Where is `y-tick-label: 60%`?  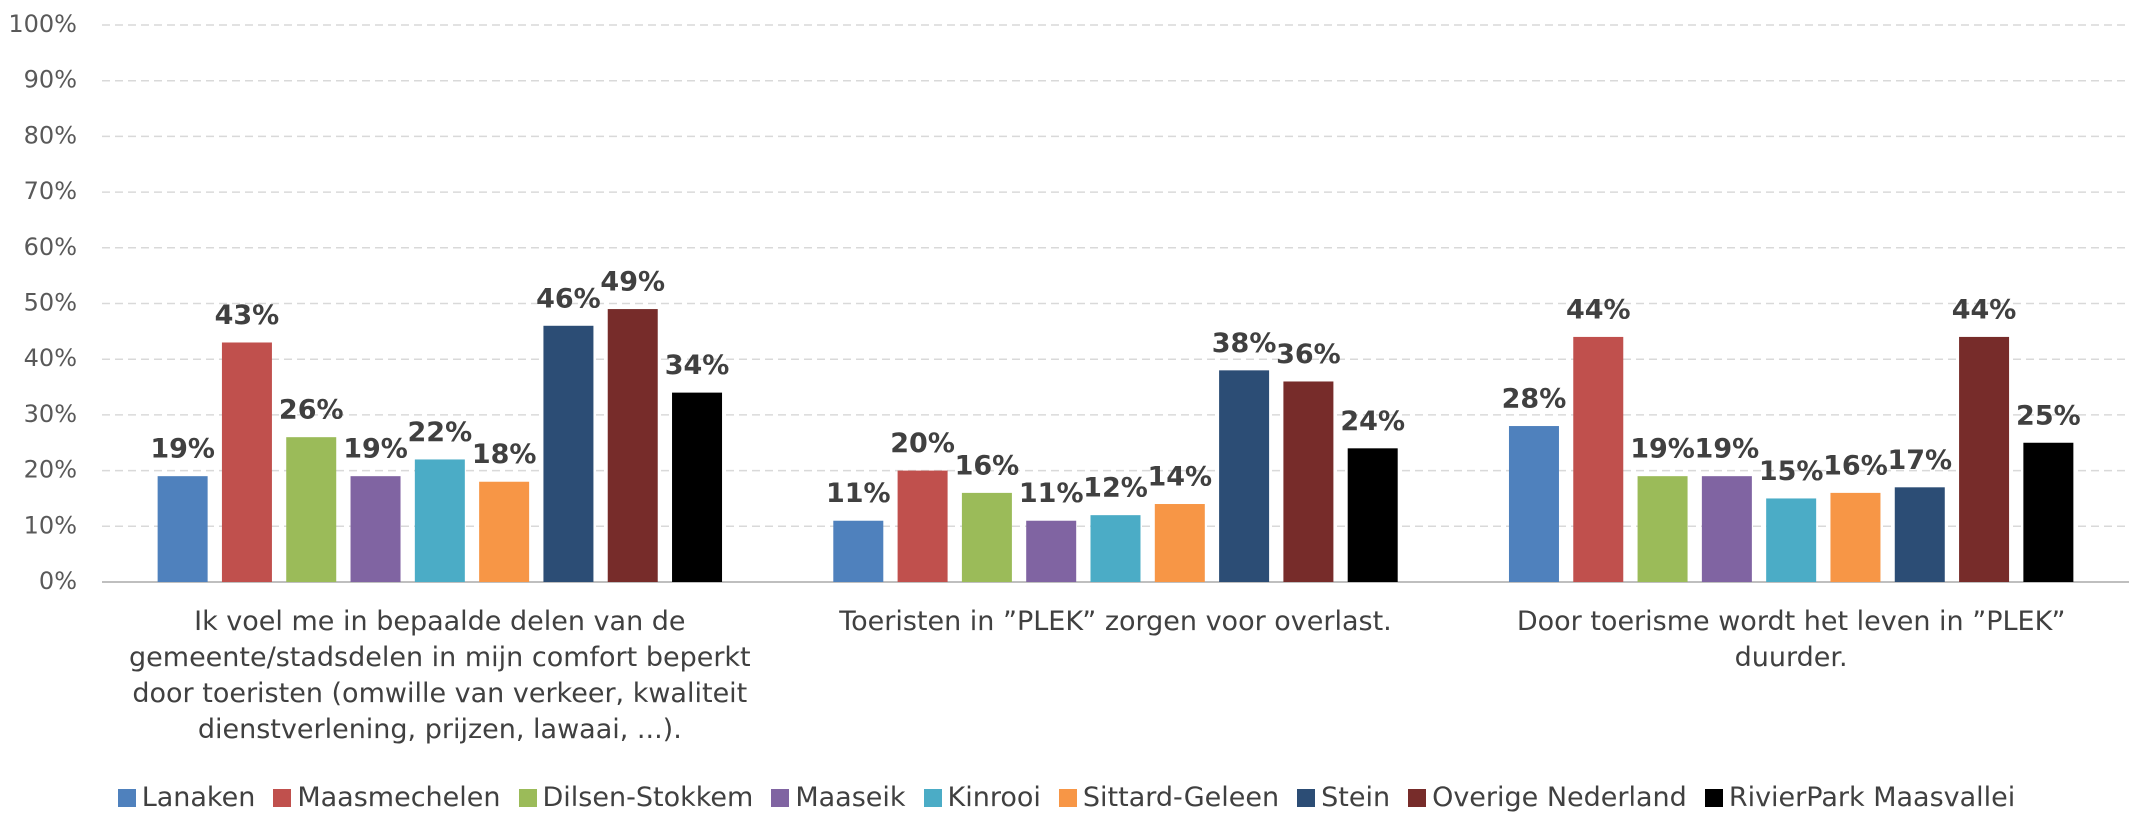 y-tick-label: 60% is located at coordinates (50, 247).